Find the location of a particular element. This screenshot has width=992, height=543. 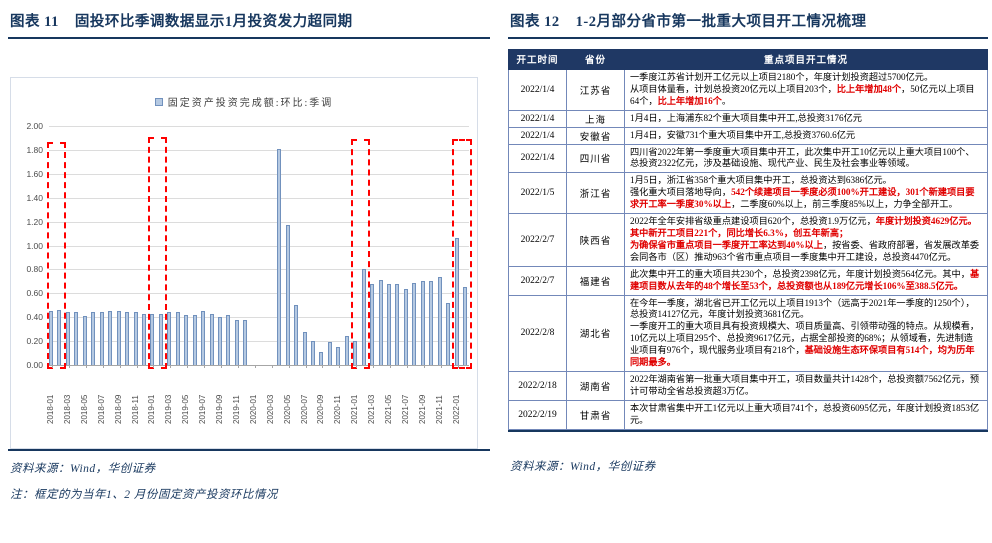

figure-12-bottom-rule is located at coordinates (748, 430).